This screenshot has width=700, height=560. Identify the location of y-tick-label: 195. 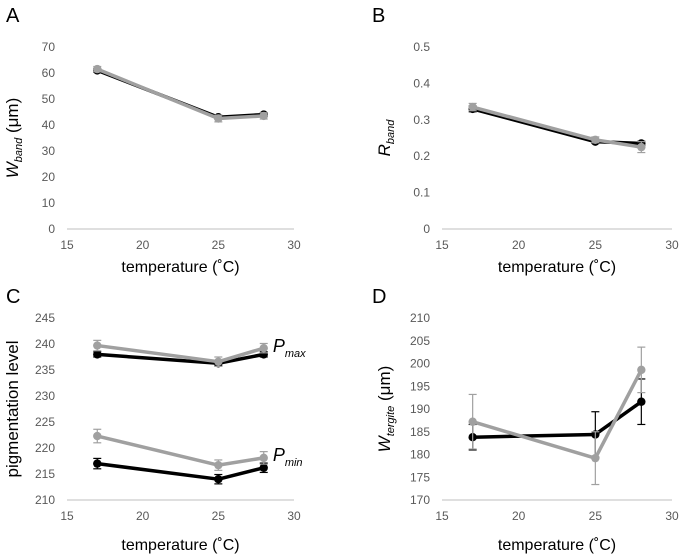
(420, 386).